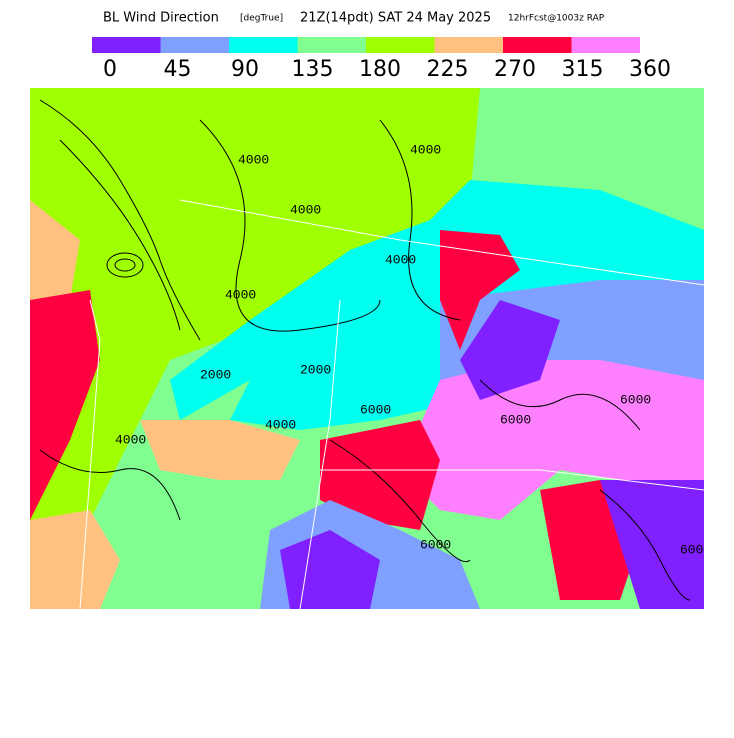 The height and width of the screenshot is (738, 734). Describe the element at coordinates (110, 69) in the screenshot. I see `colorbar-tick-label: 0` at that location.